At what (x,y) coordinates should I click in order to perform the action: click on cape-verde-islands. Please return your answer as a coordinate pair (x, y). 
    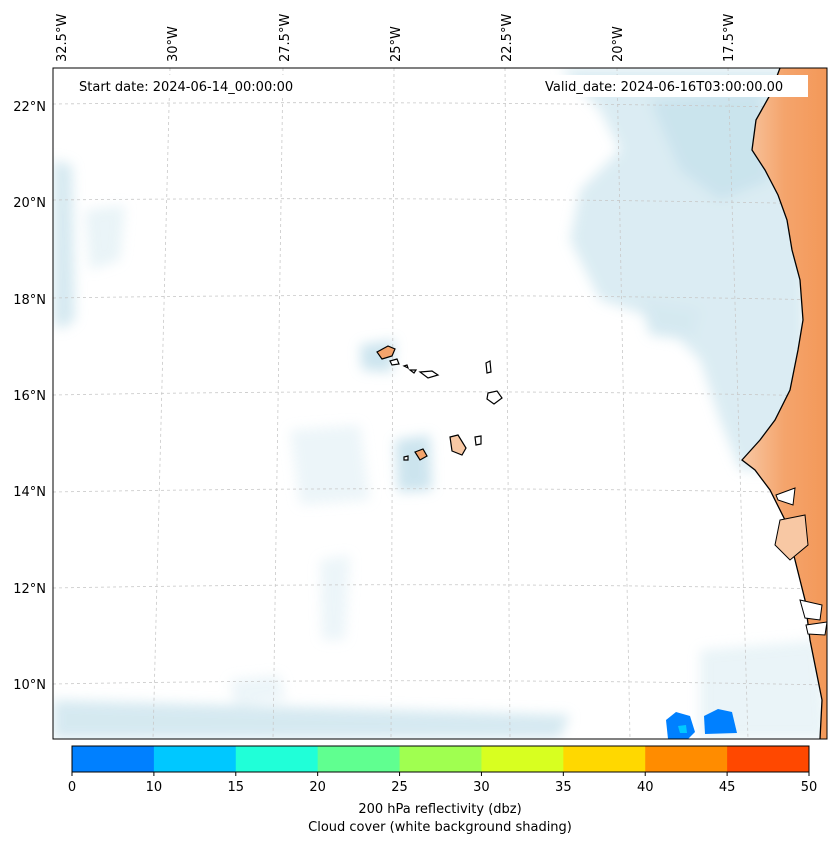
    Looking at the image, I should click on (439, 403).